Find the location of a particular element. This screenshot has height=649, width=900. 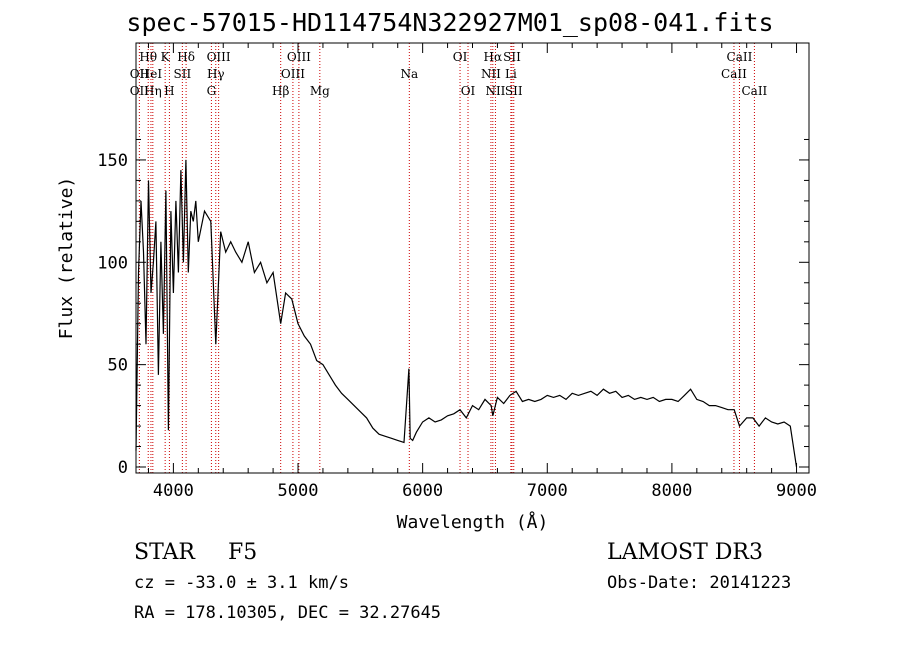

line-label: H is located at coordinates (169, 91).